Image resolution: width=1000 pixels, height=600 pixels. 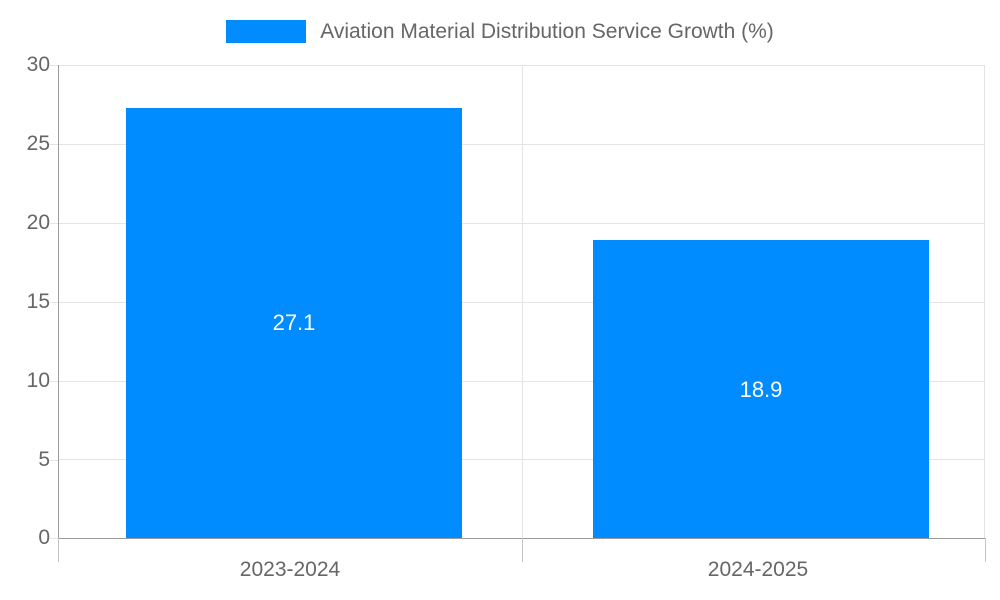 I want to click on y-axis-tick-labels: 30 25 20 15 10 5 0, so click(x=29, y=300).